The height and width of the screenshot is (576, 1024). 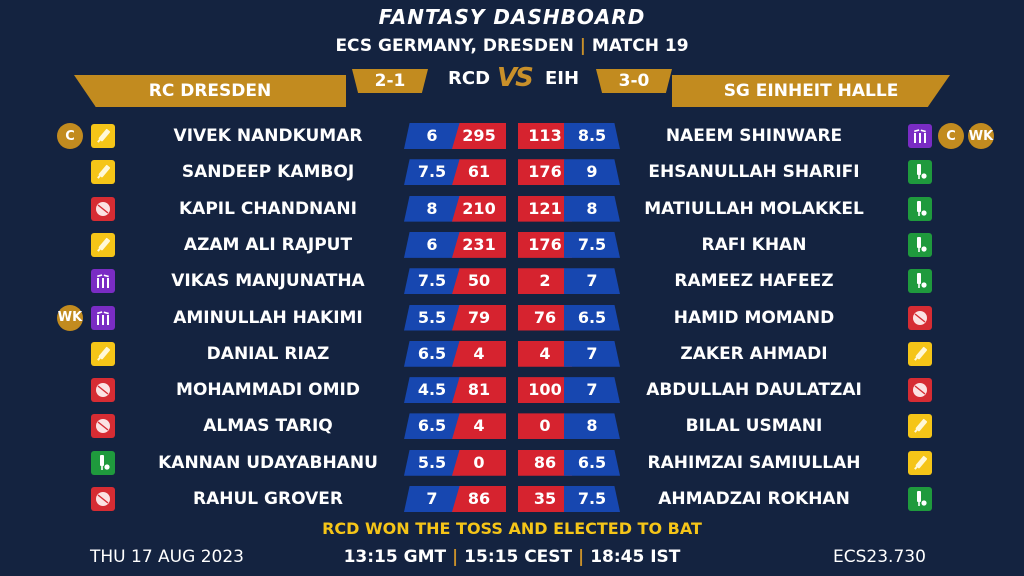 I want to click on table-row: AZAM ALI RAJPUT 6 231 176 7.5 RAFI KHAN, so click(x=512, y=245).